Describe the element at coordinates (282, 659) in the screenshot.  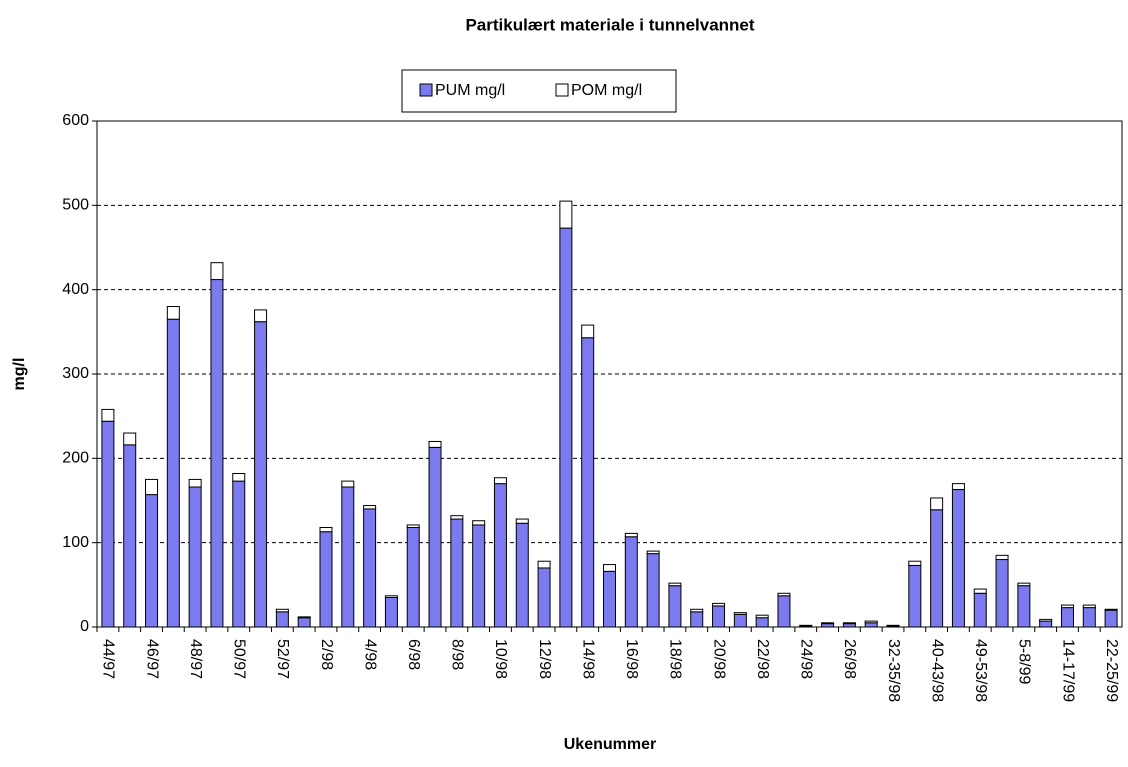
I see `x-tick-label: 52/97` at that location.